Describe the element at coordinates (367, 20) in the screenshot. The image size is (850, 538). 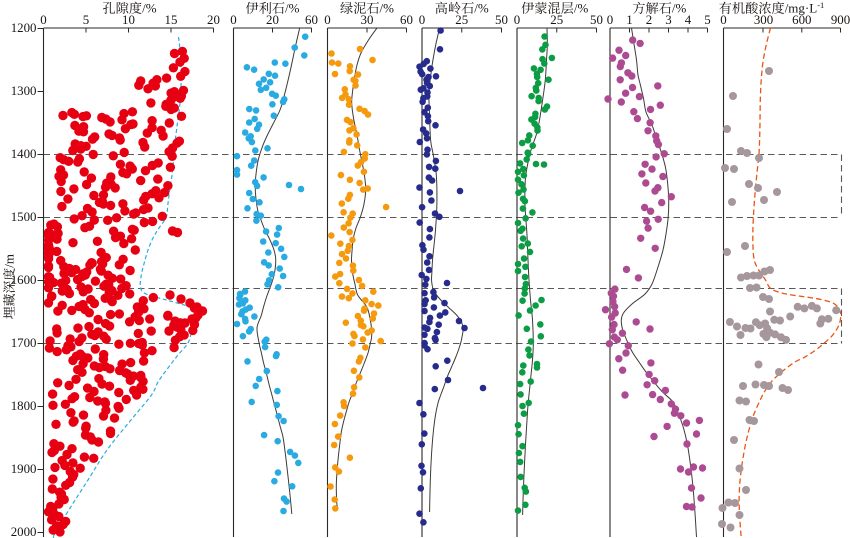
I see `svg-text: 30` at that location.